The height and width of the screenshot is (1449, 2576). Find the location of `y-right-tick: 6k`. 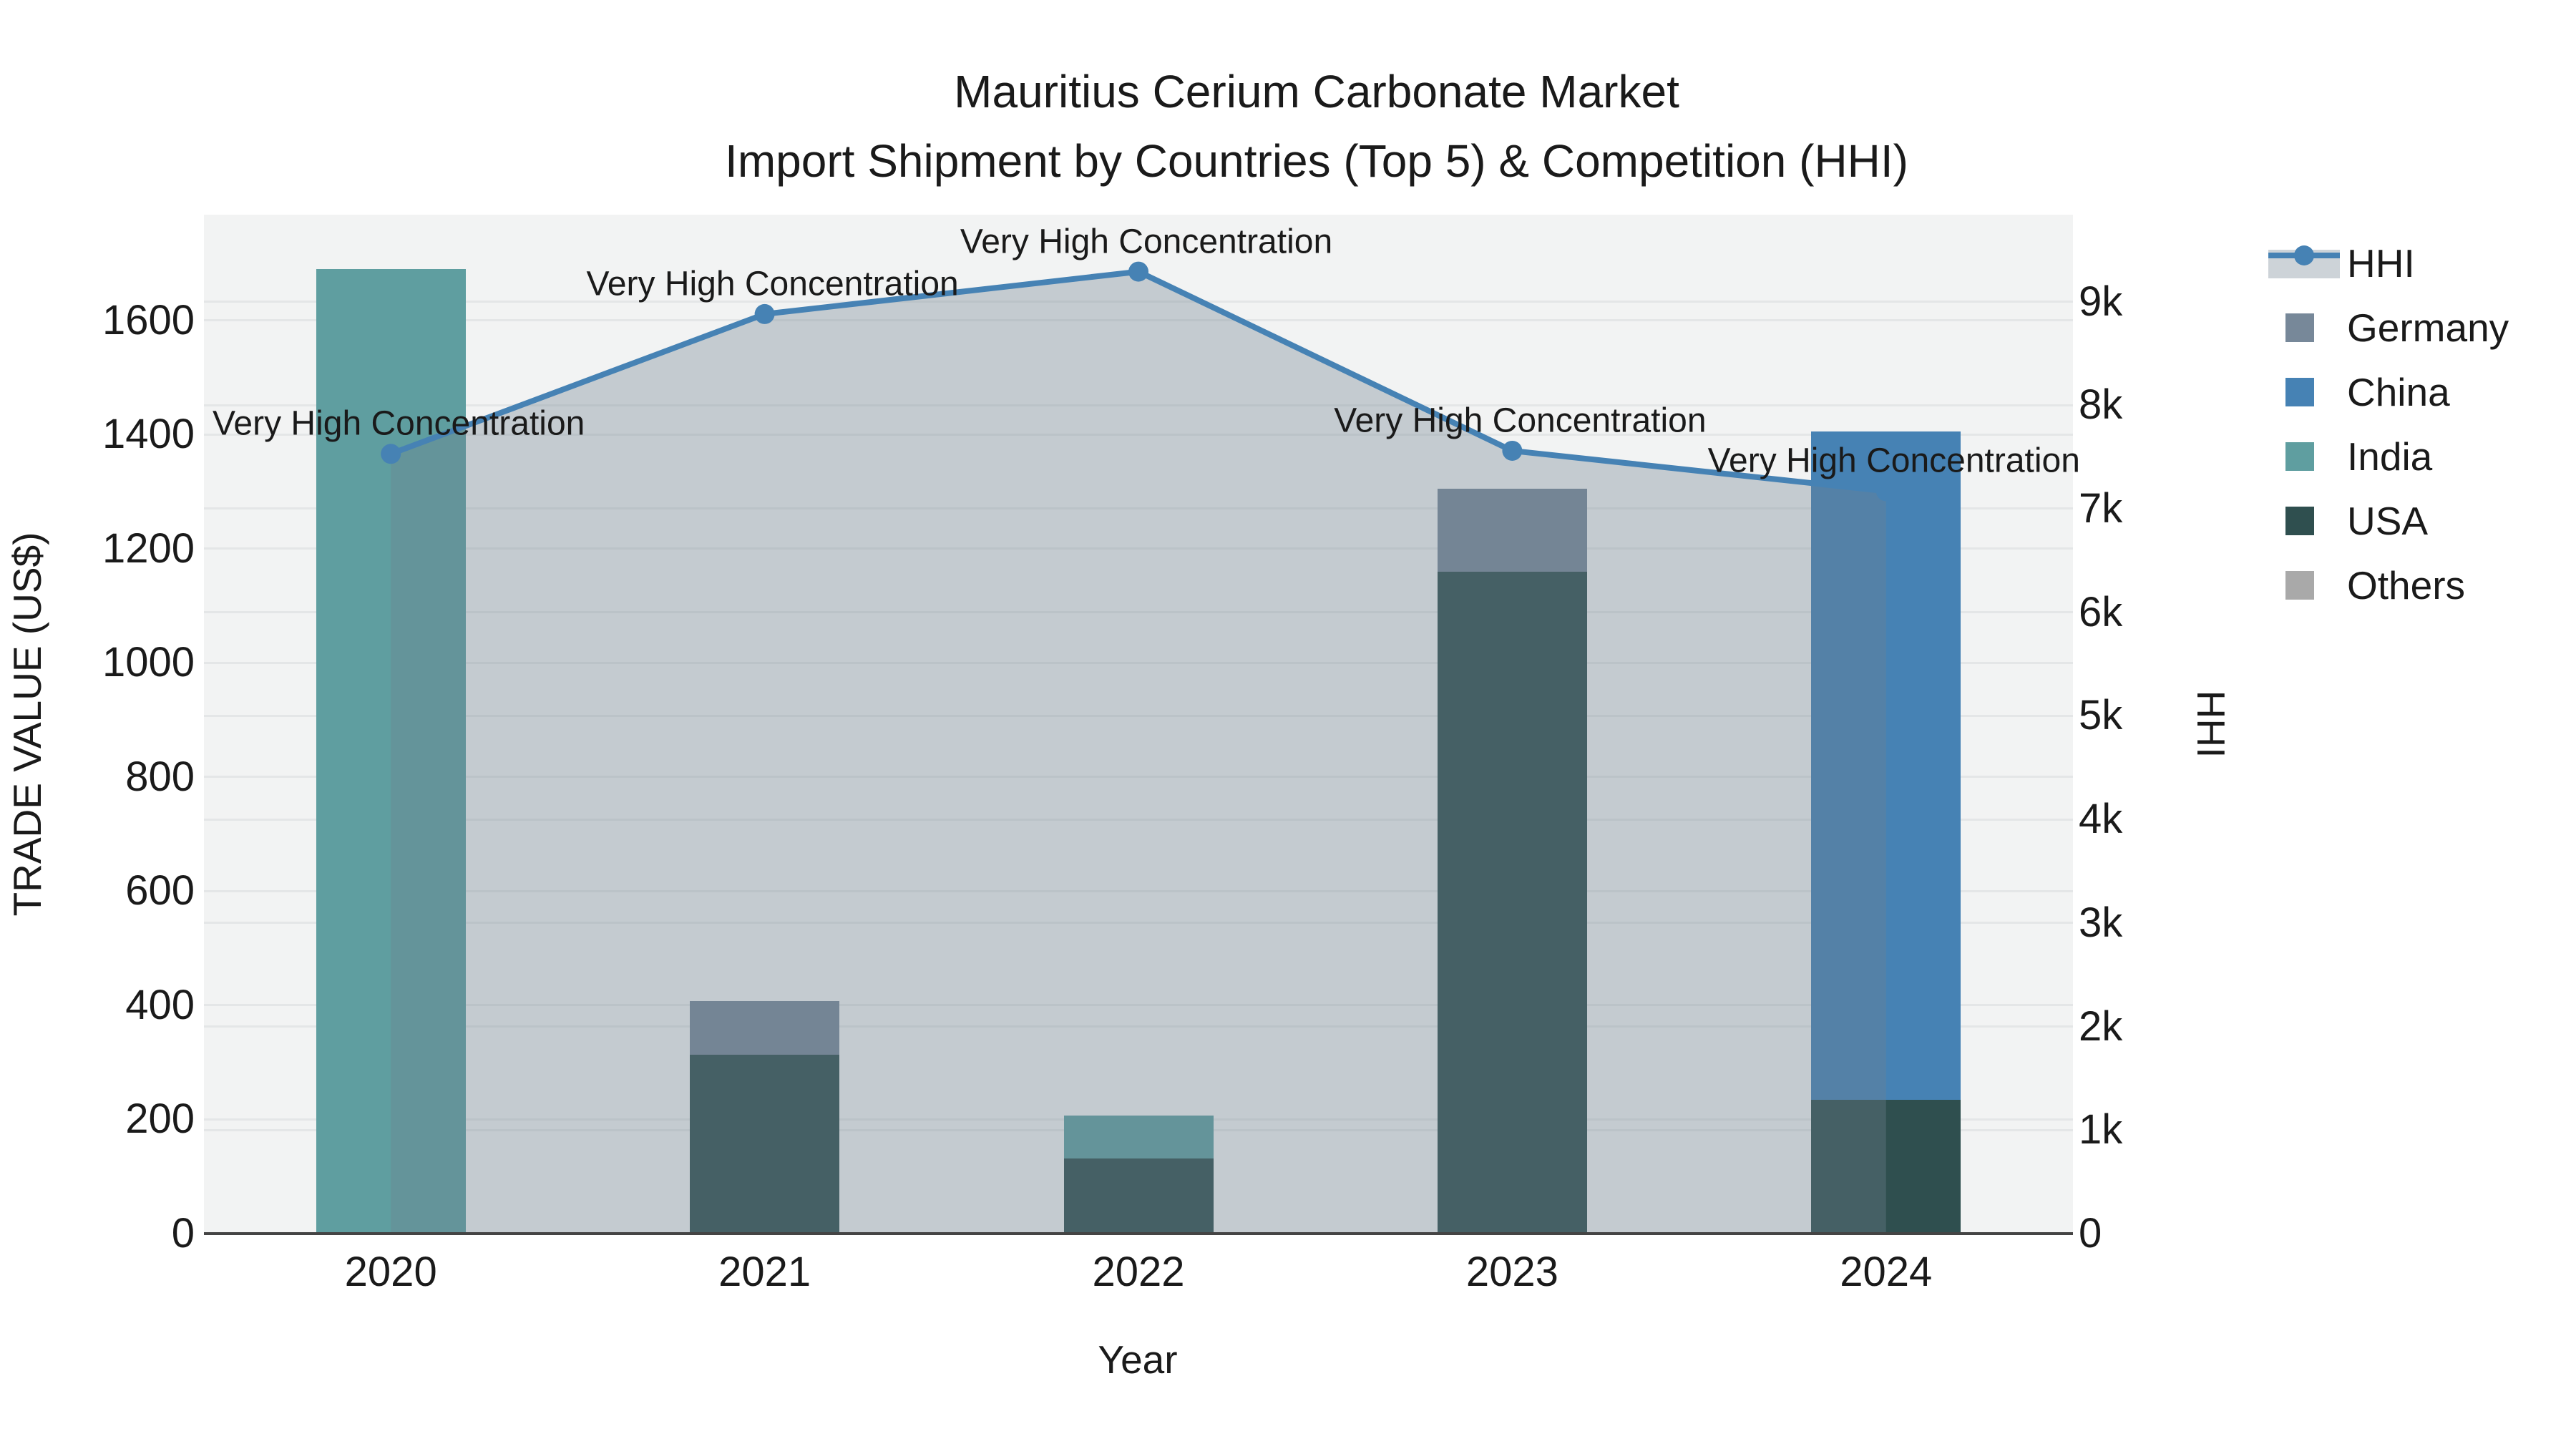

y-right-tick: 6k is located at coordinates (2101, 611).